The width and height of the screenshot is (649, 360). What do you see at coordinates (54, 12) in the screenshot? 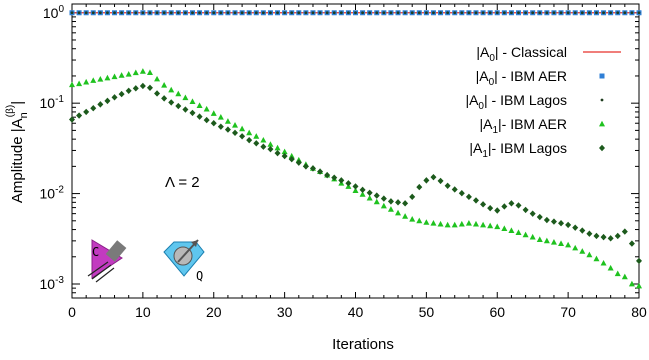
I see `y-tick-label: 10⁰` at bounding box center [54, 12].